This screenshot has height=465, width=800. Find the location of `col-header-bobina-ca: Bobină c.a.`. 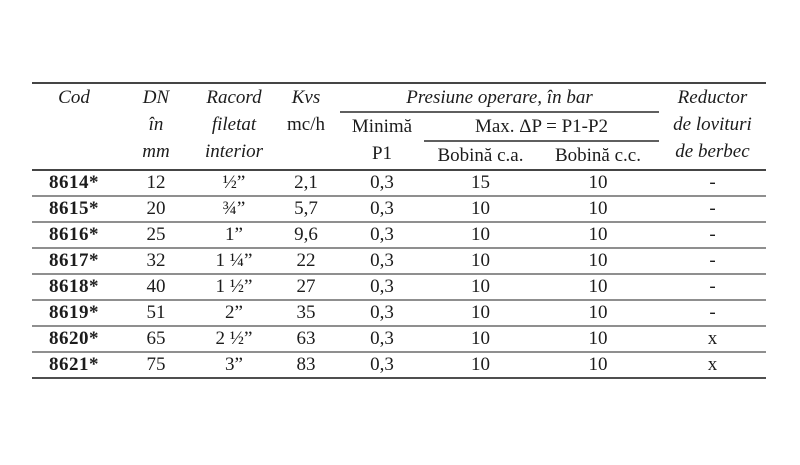

col-header-bobina-ca: Bobină c.a. is located at coordinates (480, 156).